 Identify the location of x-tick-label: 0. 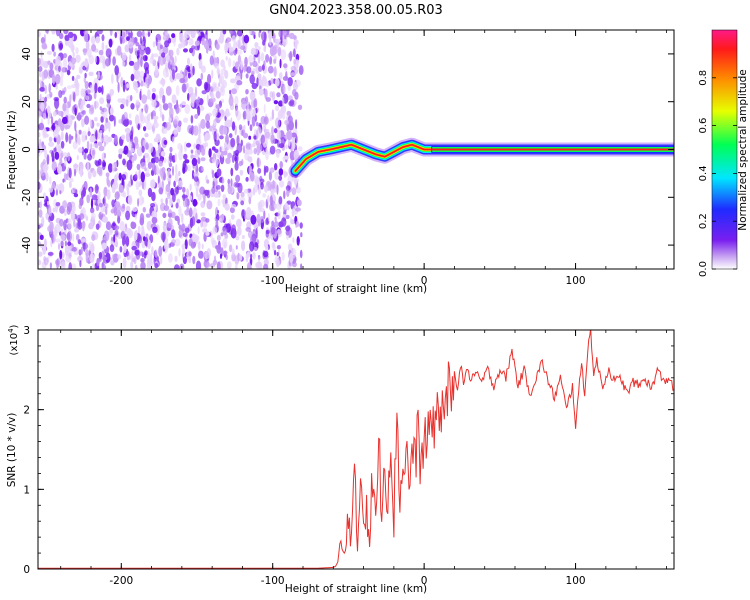
(424, 281).